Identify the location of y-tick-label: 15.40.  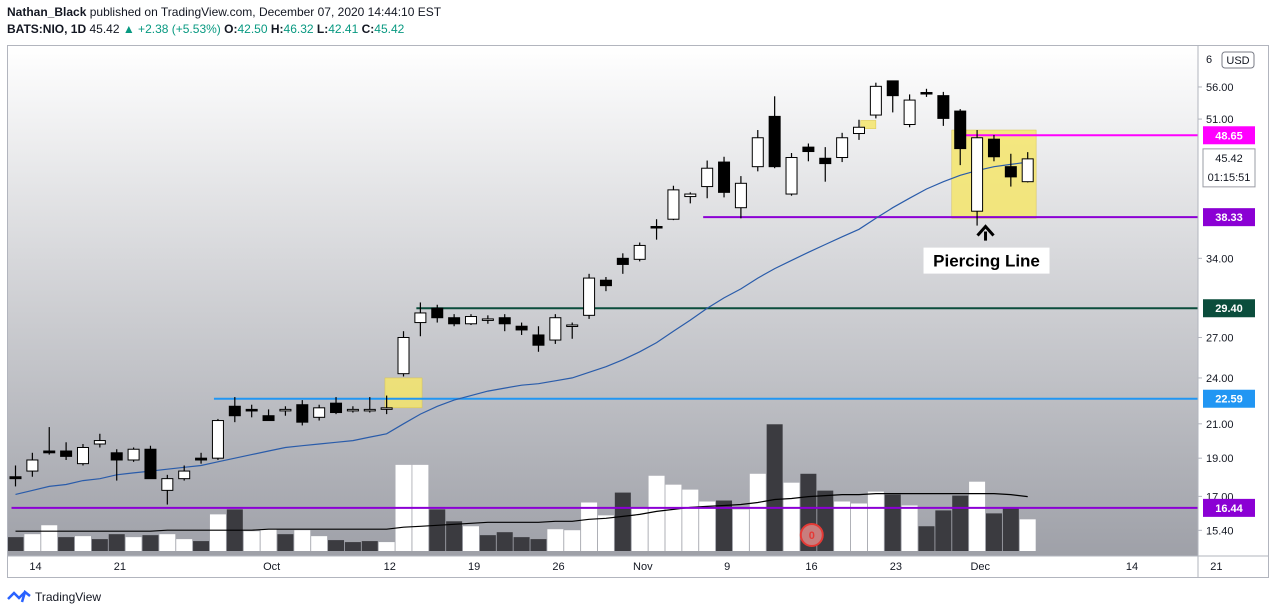
(1220, 531).